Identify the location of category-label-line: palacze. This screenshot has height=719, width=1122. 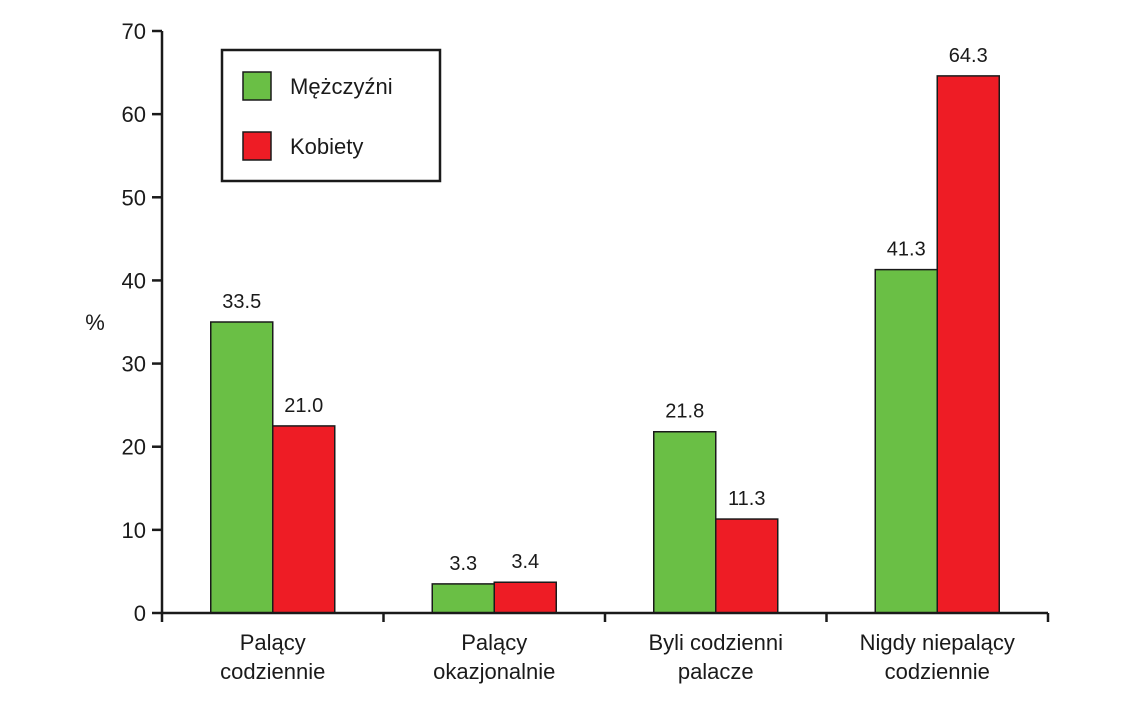
(716, 671).